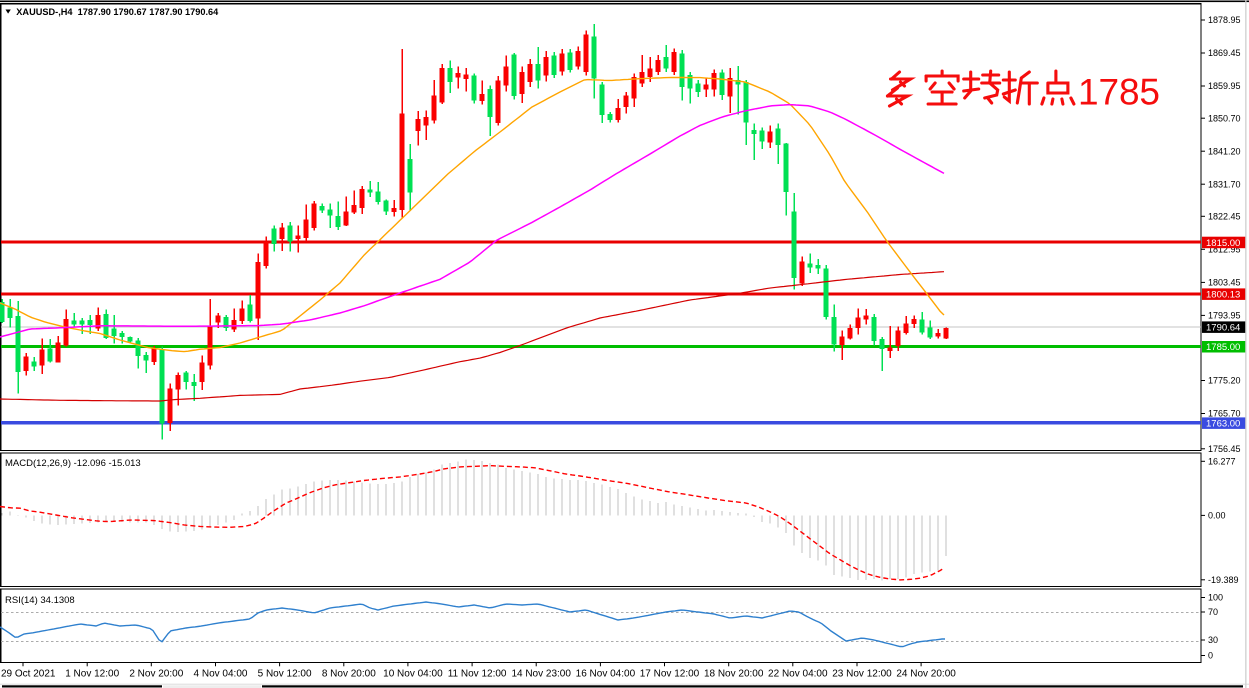  Describe the element at coordinates (1223, 424) in the screenshot. I see `svg-text: 1763.00` at that location.